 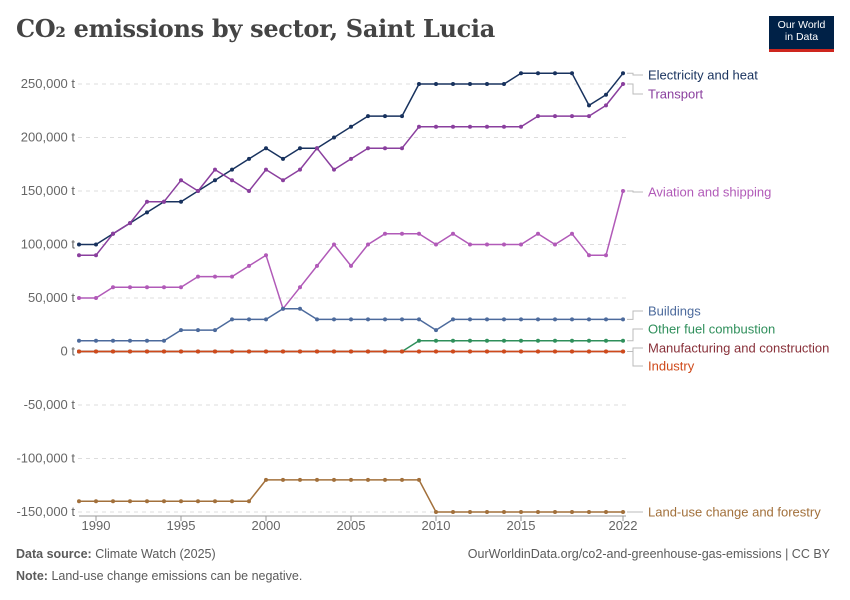 I want to click on series-label: Manufacturing and construction, so click(x=738, y=348).